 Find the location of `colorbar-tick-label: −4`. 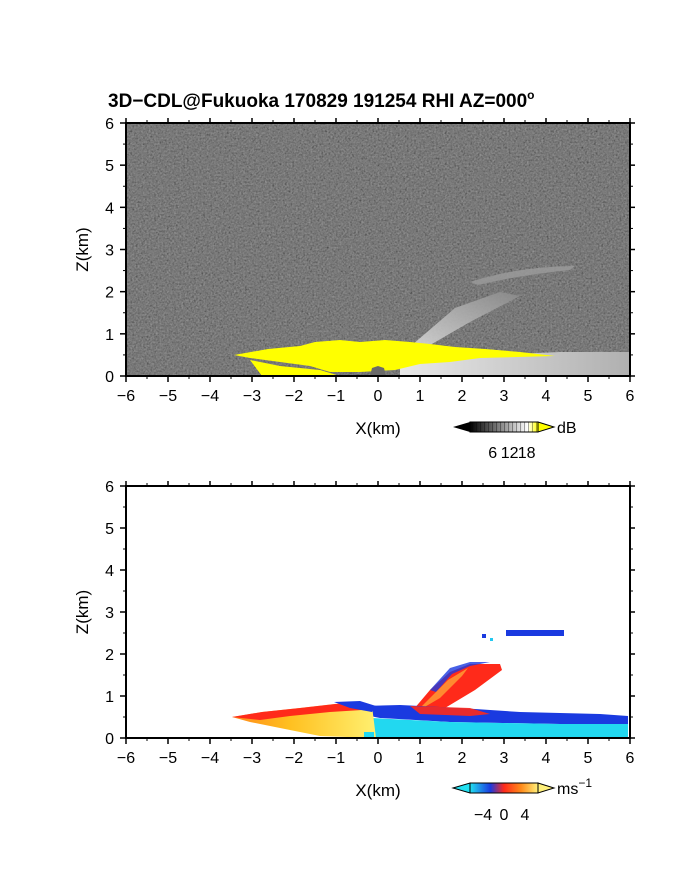

colorbar-tick-label: −4 is located at coordinates (483, 815).